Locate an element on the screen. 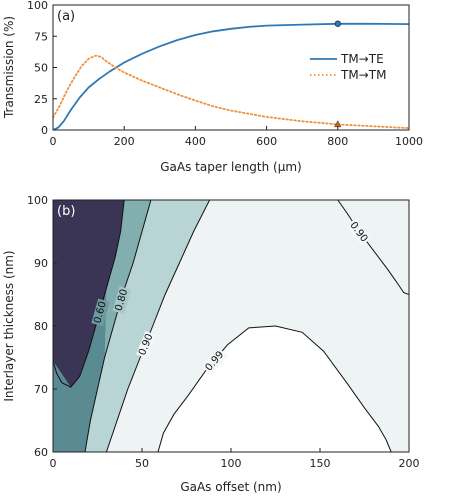 This screenshot has height=496, width=463. marker-tm-te is located at coordinates (337, 23).